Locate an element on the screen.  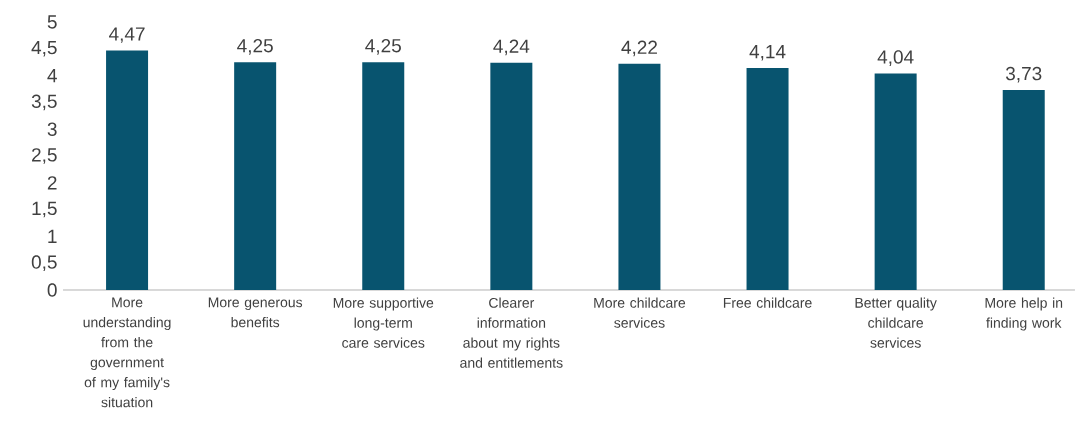
y-tick-label: 4,5 is located at coordinates (44, 49).